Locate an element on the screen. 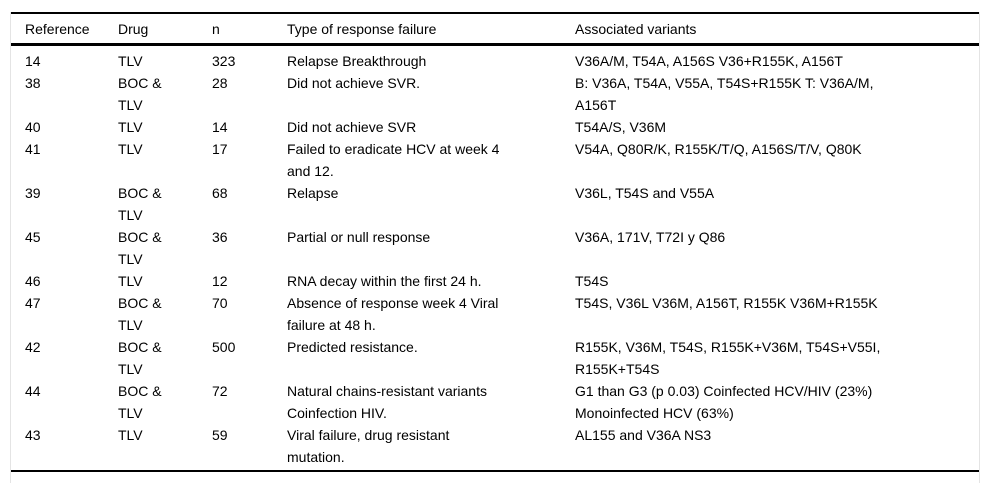 The height and width of the screenshot is (483, 992). cell-reference: 47 is located at coordinates (33, 303).